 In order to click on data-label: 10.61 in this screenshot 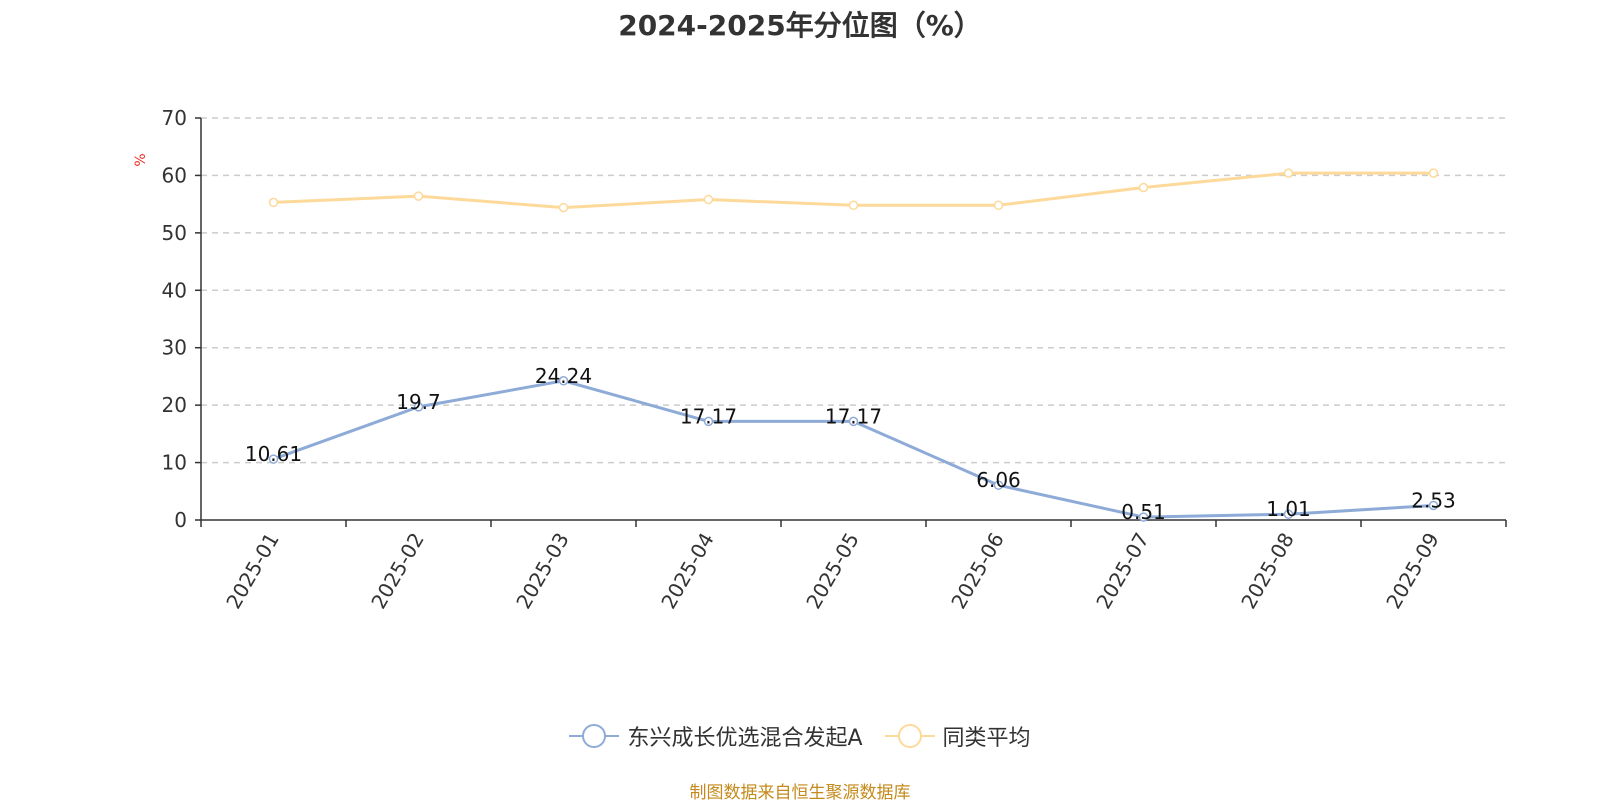, I will do `click(273, 454)`.